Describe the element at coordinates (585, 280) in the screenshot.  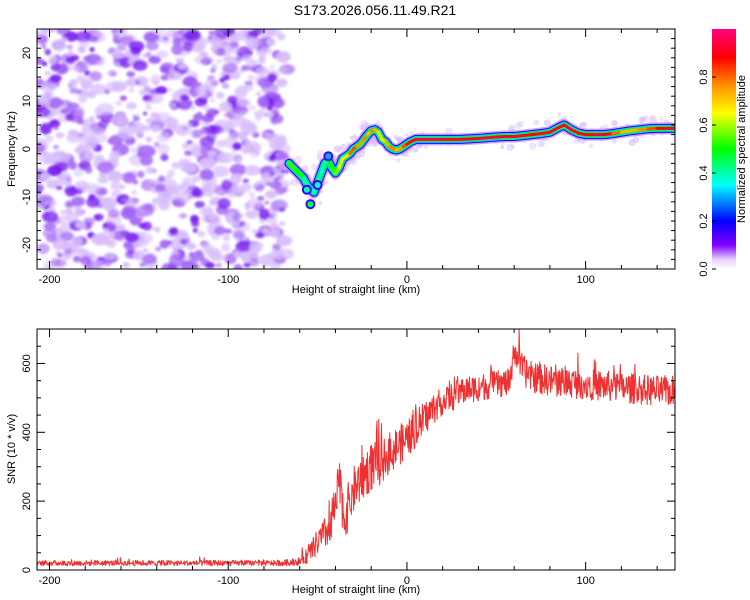
I see `x-tick-label: 100` at that location.